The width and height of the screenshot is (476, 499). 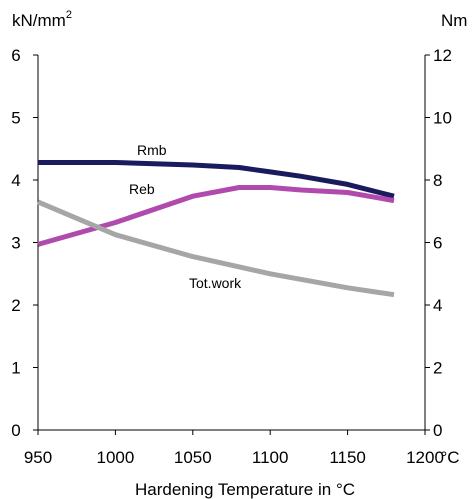 What do you see at coordinates (215, 283) in the screenshot?
I see `series-label-totwork: Tot.work` at bounding box center [215, 283].